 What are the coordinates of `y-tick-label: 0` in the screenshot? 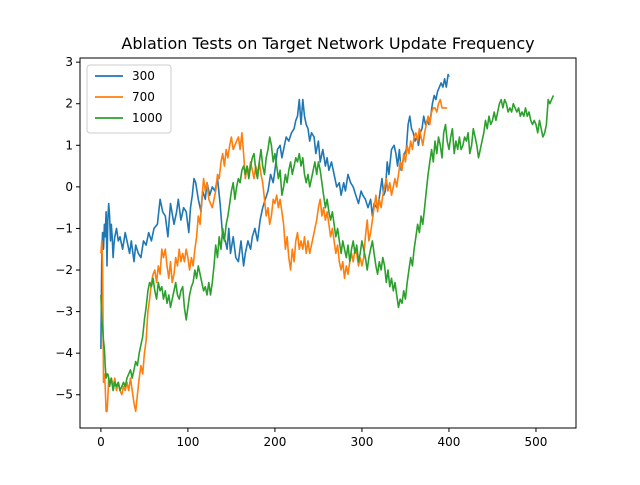 It's located at (69, 187).